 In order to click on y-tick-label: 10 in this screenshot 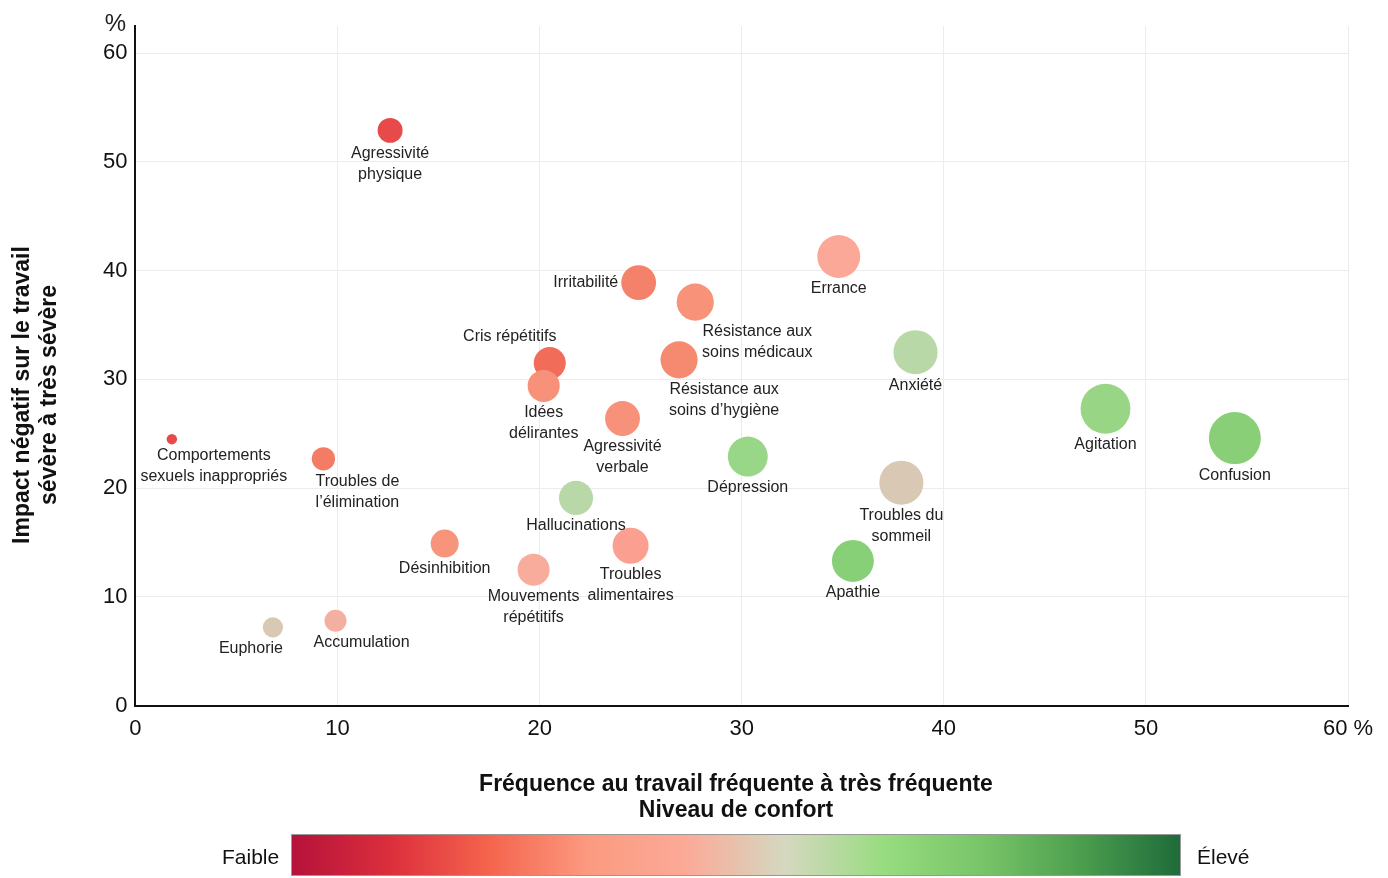, I will do `click(115, 595)`.